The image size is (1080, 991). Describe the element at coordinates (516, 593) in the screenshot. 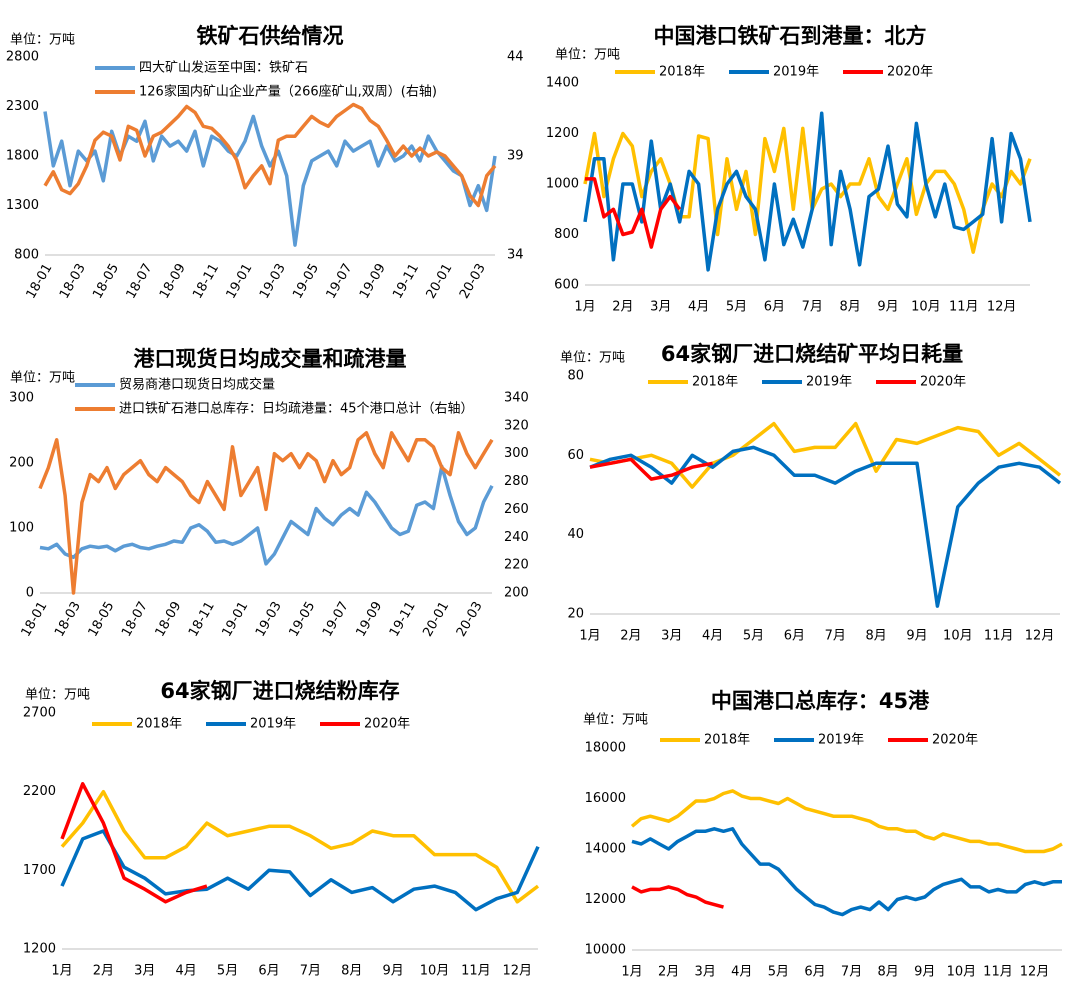

I see `y2-tick-label: 200` at that location.